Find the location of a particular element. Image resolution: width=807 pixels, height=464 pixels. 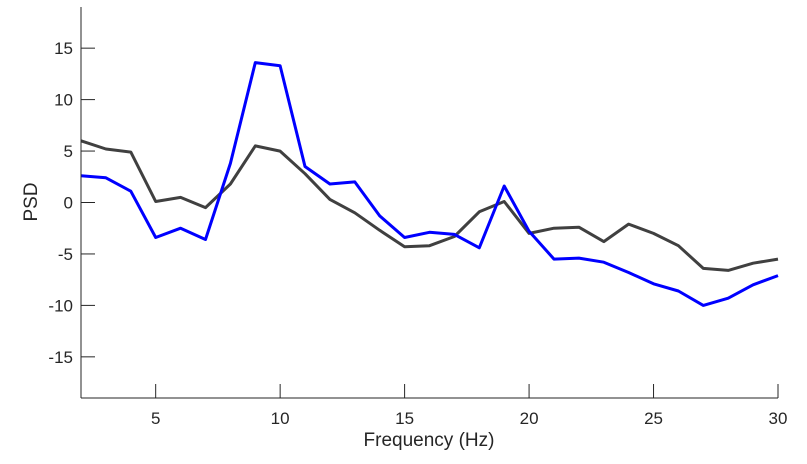

y-tick-label: 5 is located at coordinates (68, 151).